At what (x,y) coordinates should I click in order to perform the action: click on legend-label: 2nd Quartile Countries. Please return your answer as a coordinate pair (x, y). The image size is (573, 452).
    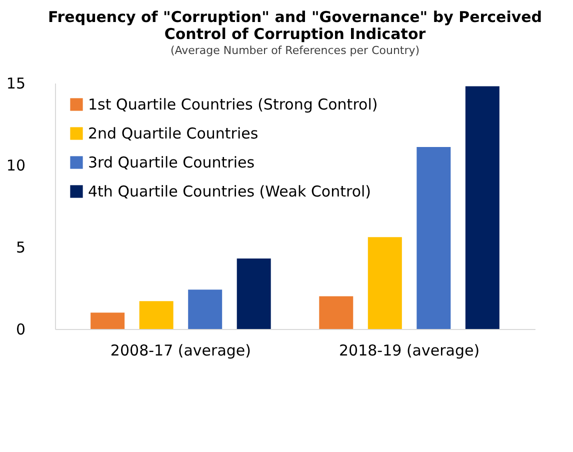
    Looking at the image, I should click on (173, 133).